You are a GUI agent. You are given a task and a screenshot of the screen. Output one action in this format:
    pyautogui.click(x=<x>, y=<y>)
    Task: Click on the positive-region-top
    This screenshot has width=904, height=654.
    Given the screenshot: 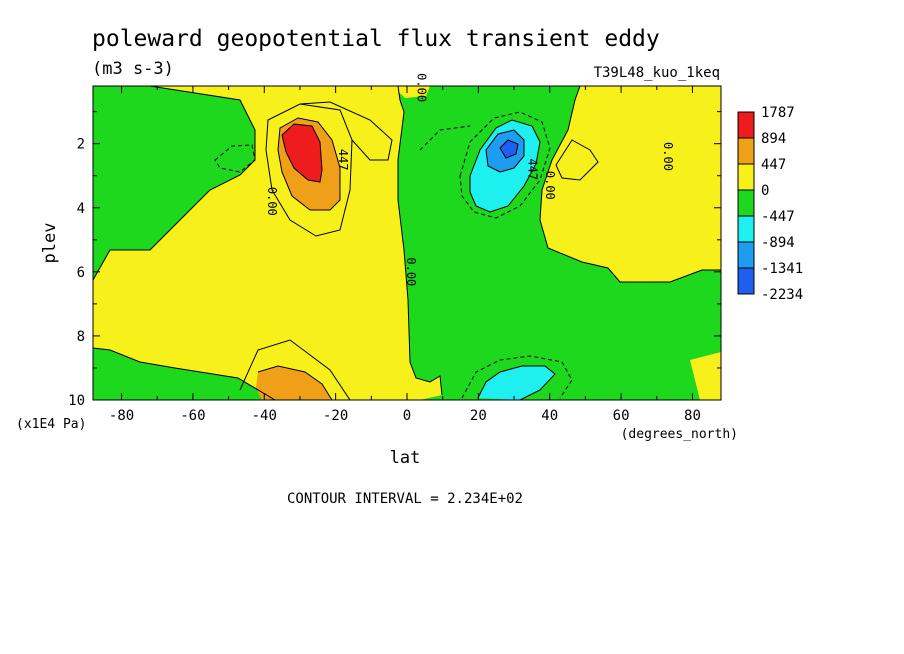 What is the action you would take?
    pyautogui.click(x=411, y=92)
    